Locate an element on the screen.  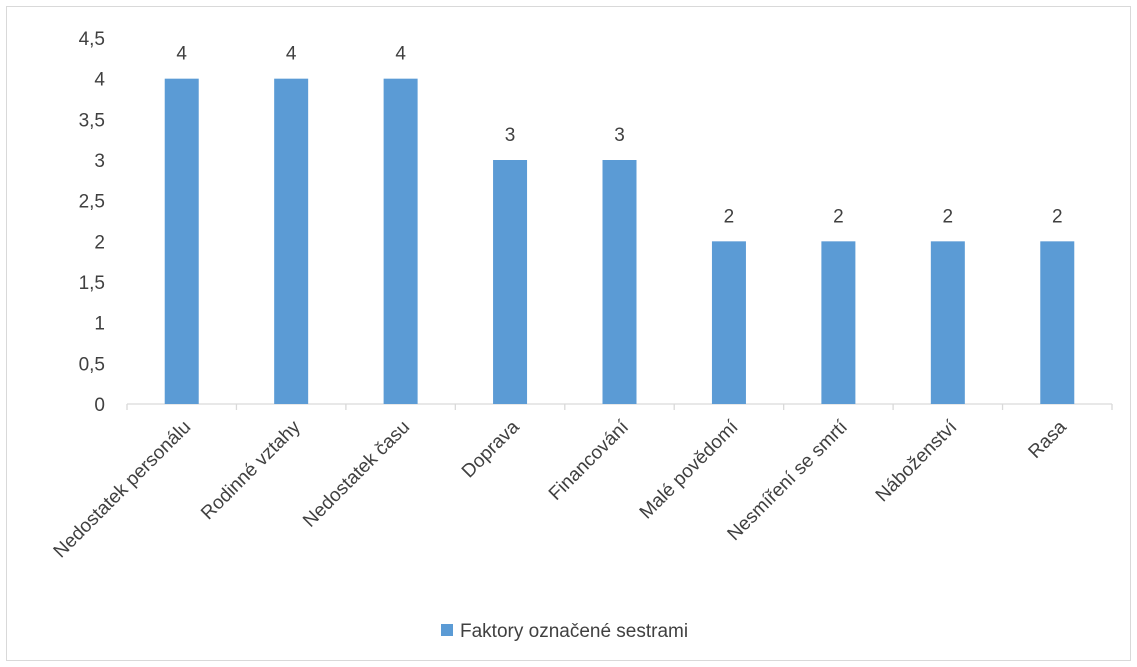
y-tick-label: 0 is located at coordinates (99, 405).